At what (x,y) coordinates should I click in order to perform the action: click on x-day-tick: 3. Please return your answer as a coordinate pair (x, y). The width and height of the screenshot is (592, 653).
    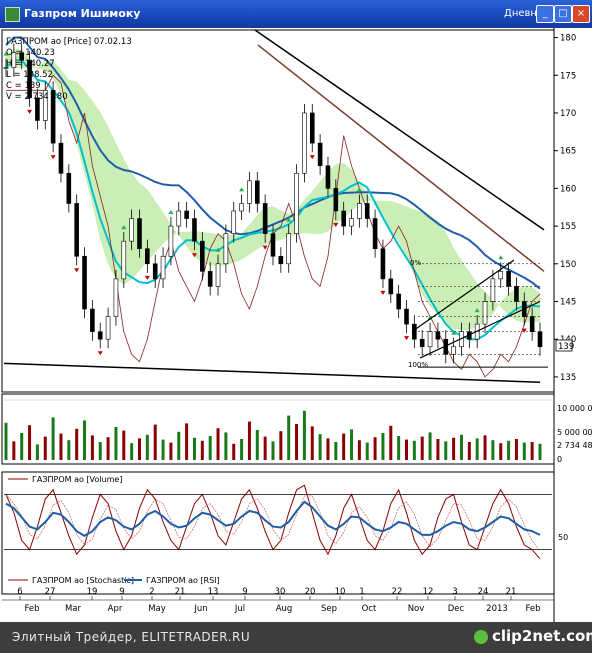
    Looking at the image, I should click on (454, 592).